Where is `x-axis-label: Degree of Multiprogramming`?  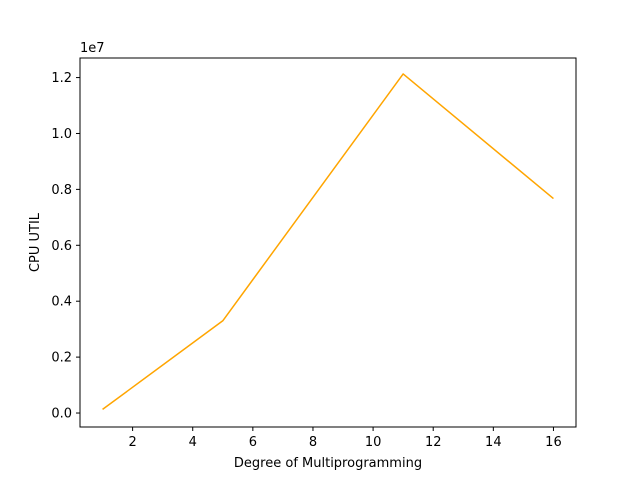 x-axis-label: Degree of Multiprogramming is located at coordinates (328, 463).